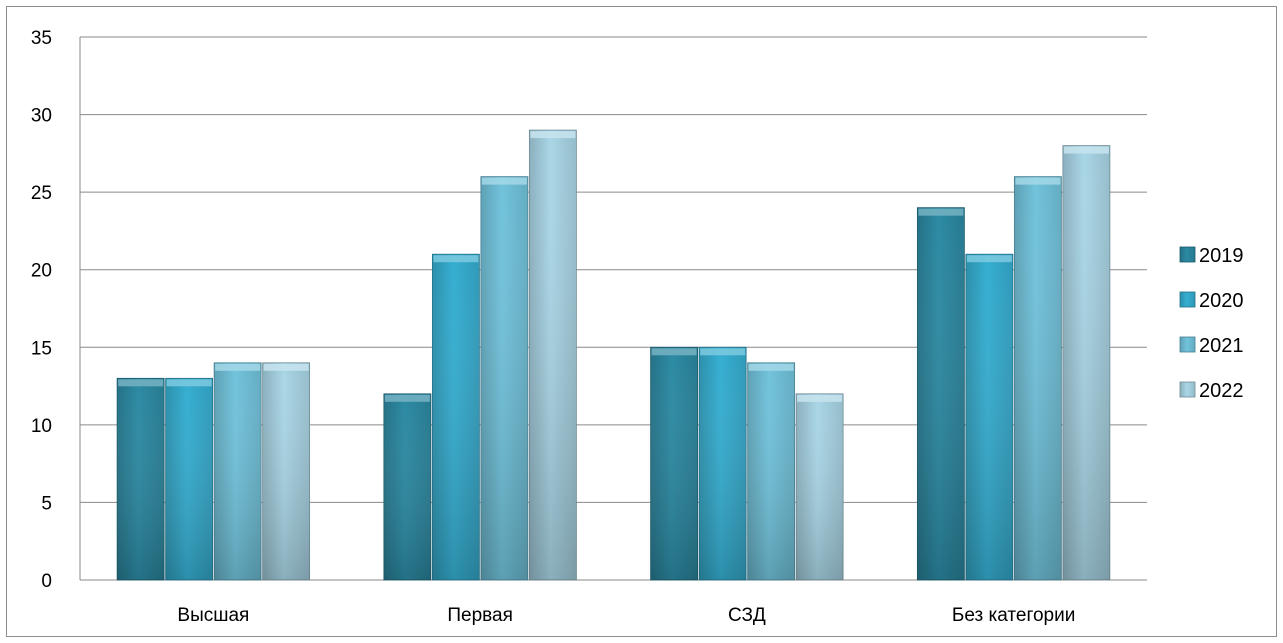  I want to click on bar-2020-Высшая, so click(189, 479).